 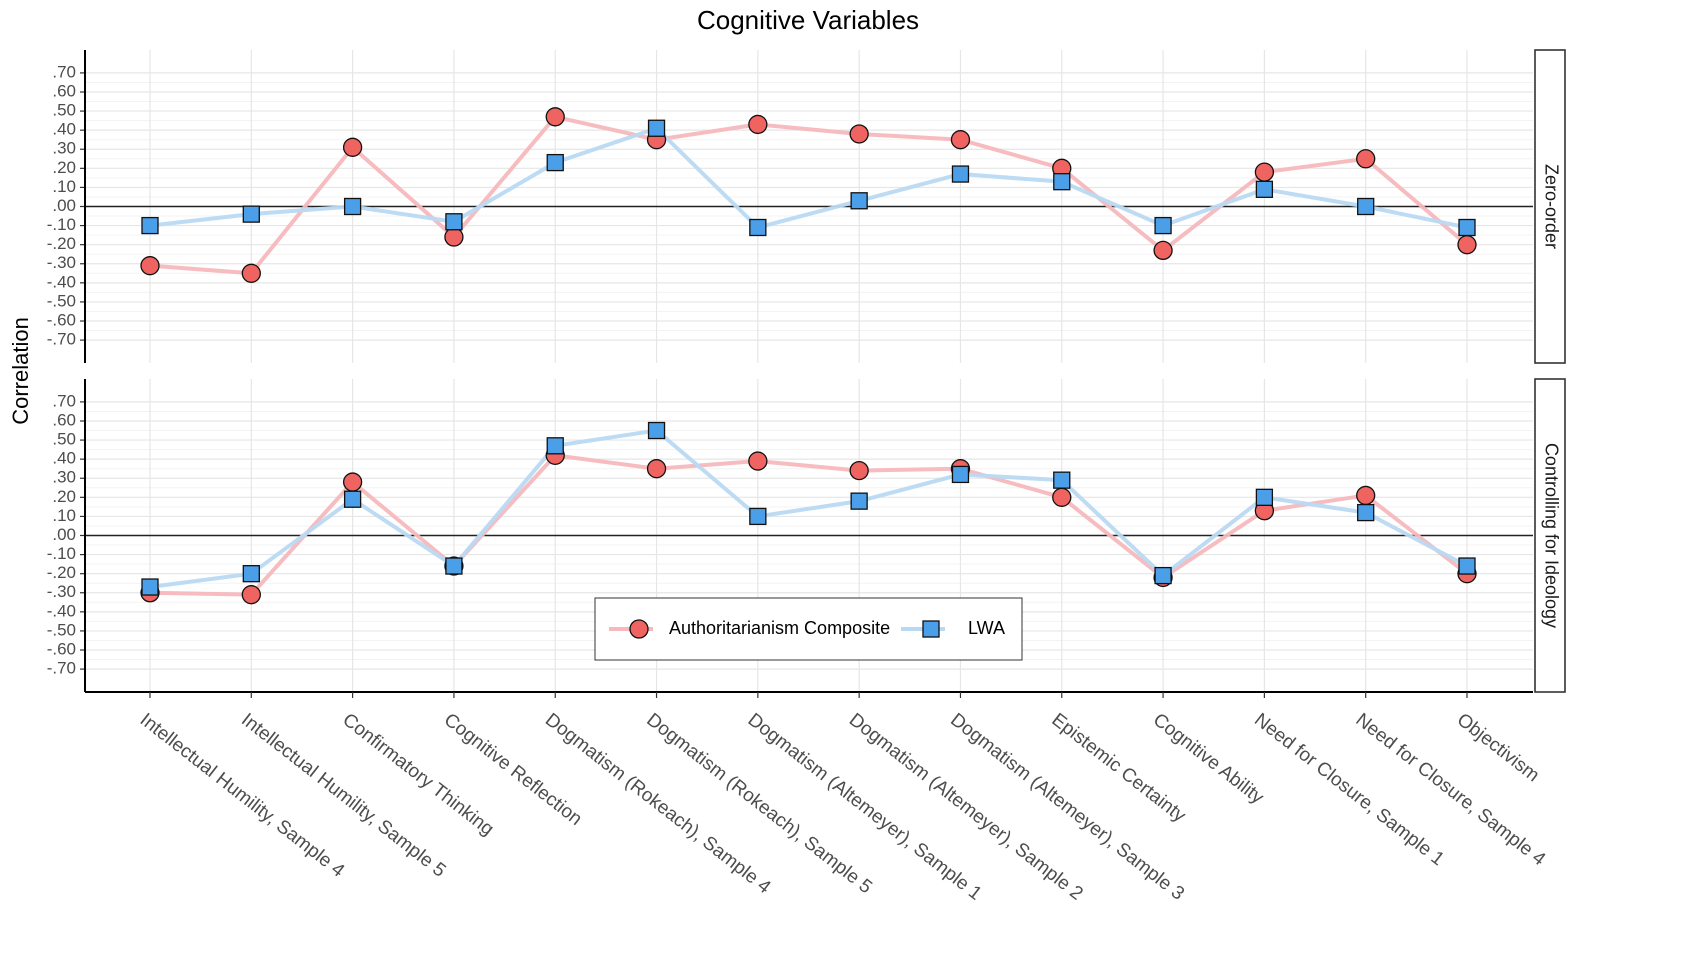 I want to click on x-tick-label: Need for Closure, Sample 1, so click(x=1349, y=789).